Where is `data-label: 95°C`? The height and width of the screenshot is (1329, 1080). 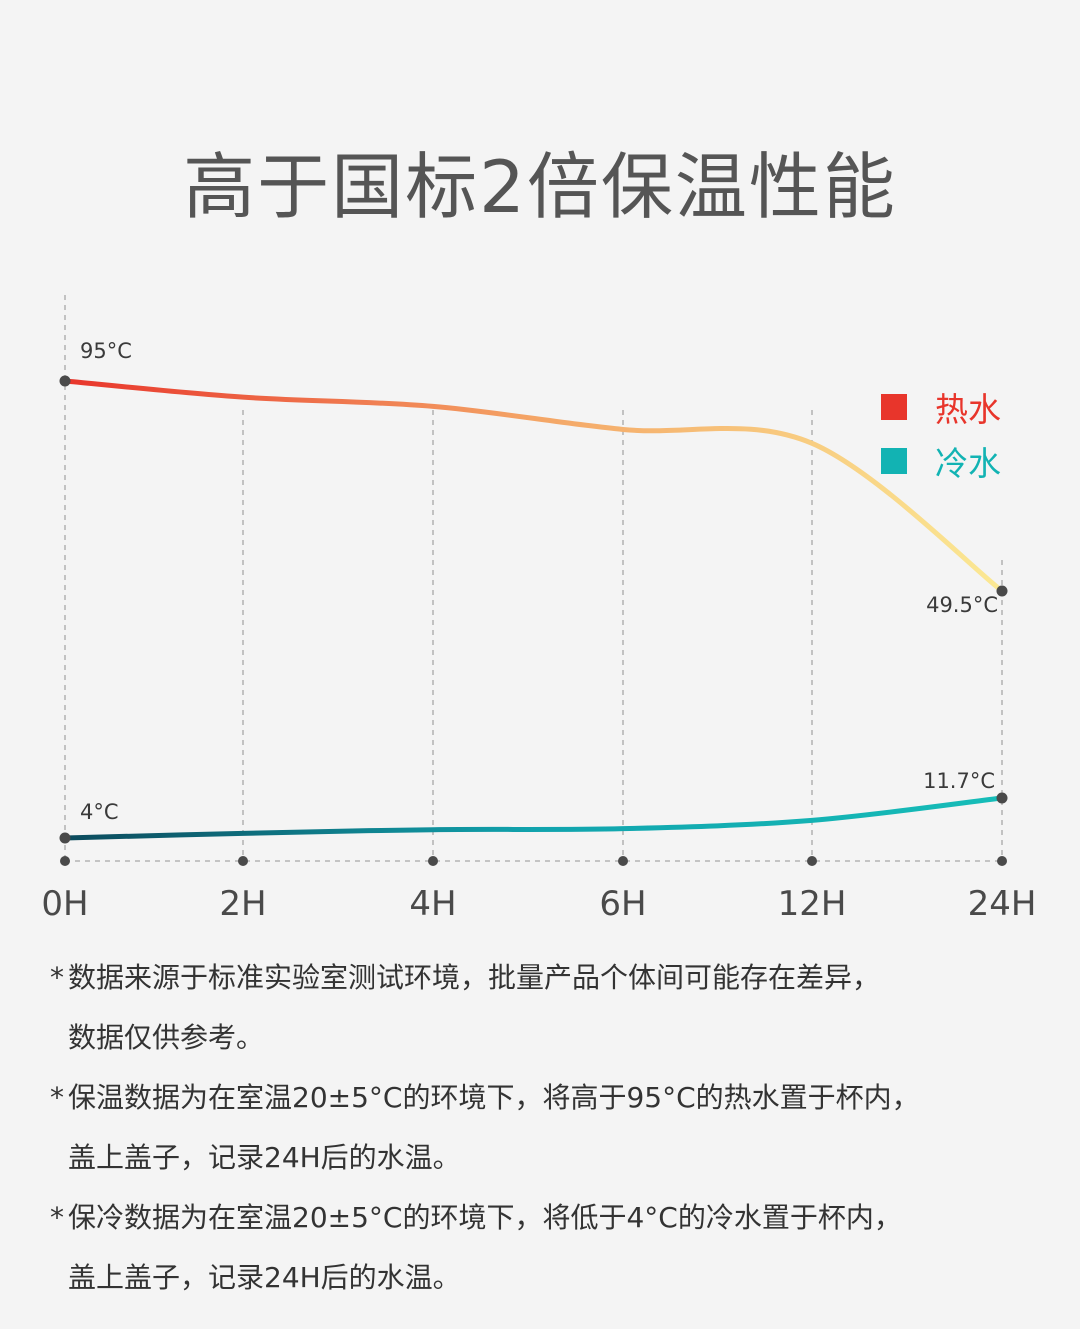 data-label: 95°C is located at coordinates (106, 351).